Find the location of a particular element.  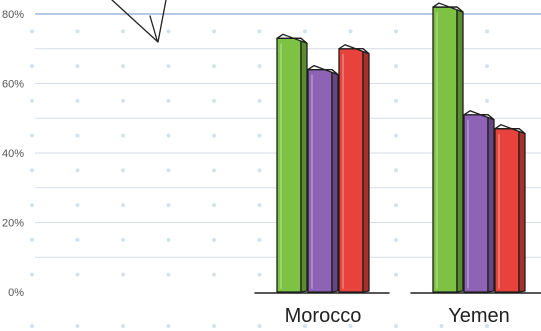

x-category-label: Yemen is located at coordinates (479, 316).